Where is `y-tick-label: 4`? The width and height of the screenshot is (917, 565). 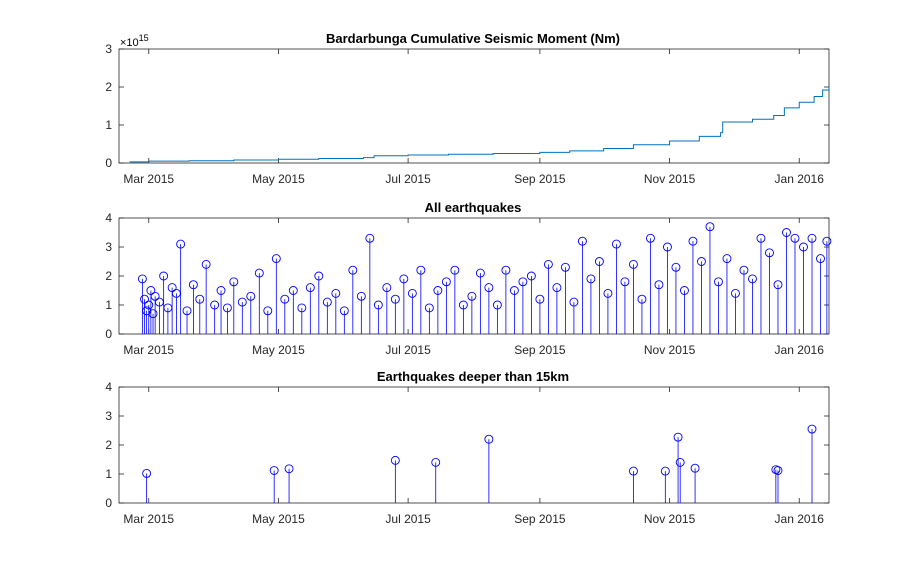 y-tick-label: 4 is located at coordinates (108, 218).